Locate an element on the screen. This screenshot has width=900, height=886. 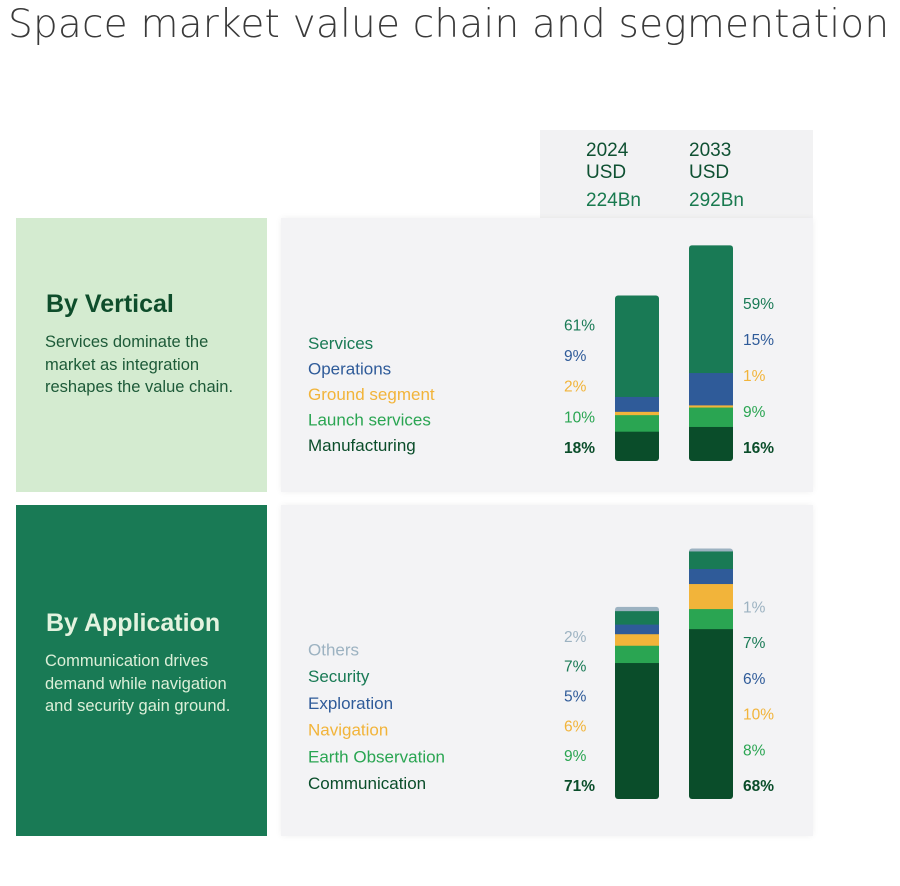
data-label-security-2024: 7% is located at coordinates (575, 667).